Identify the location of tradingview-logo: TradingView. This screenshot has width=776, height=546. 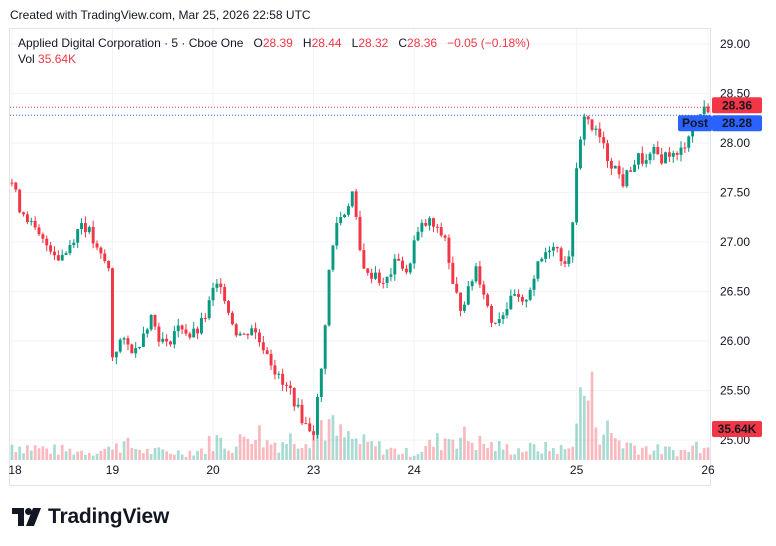
(90, 517).